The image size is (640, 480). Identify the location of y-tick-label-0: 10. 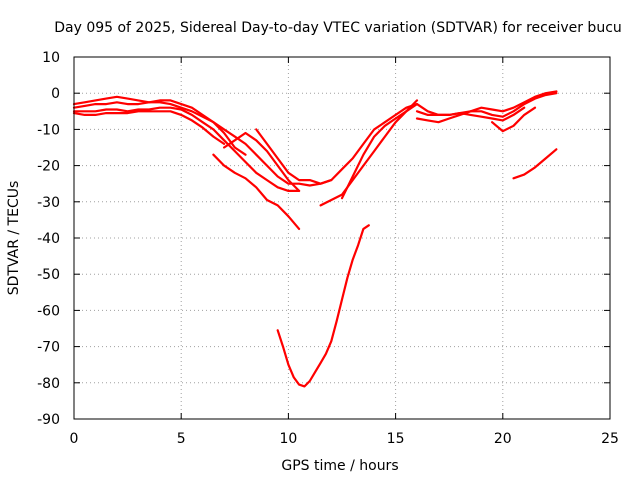
(51, 58).